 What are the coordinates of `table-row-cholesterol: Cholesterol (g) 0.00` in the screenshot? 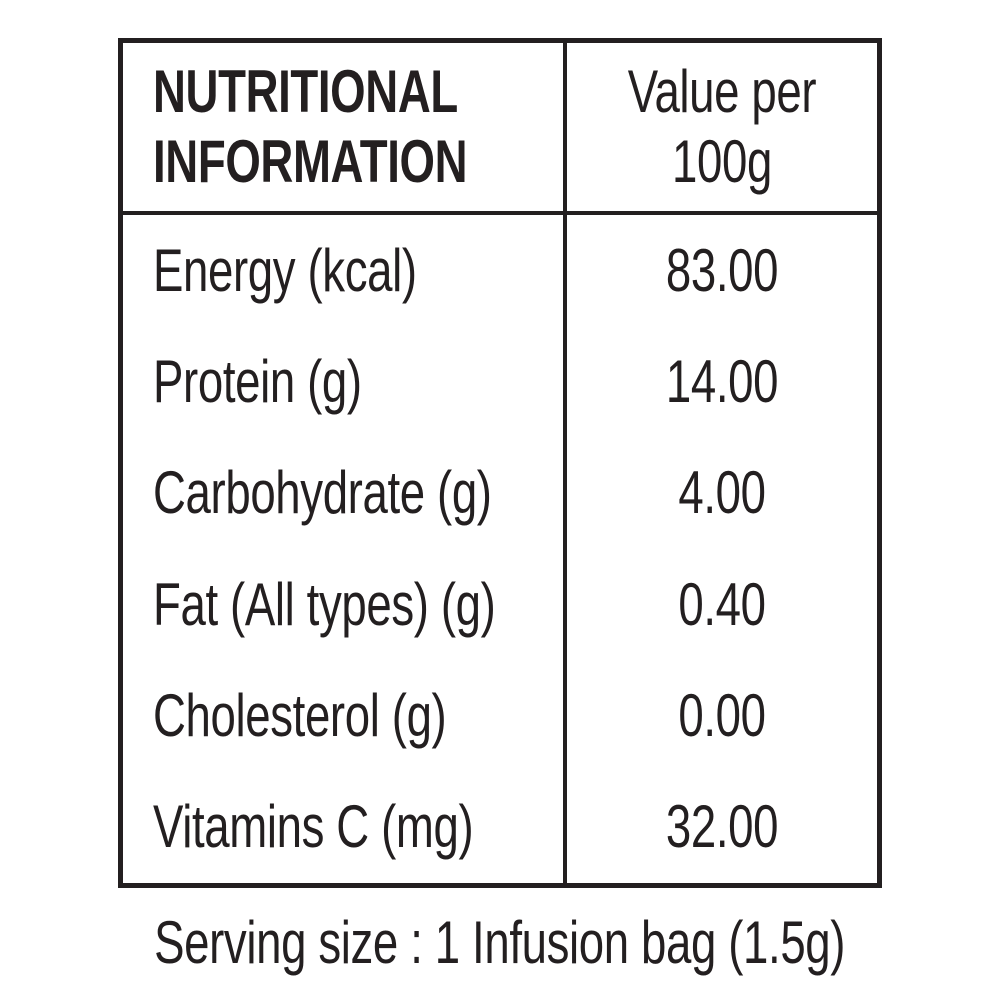 It's located at (500, 715).